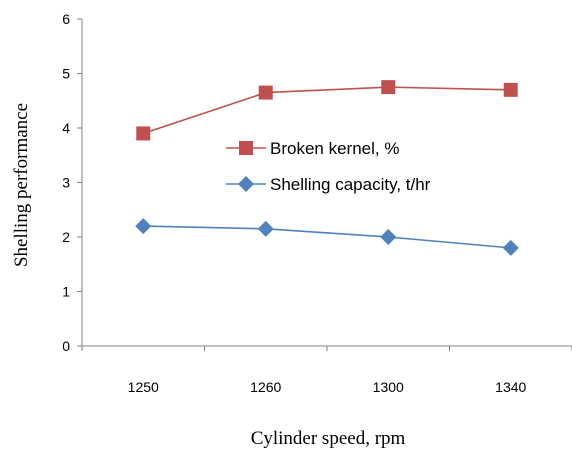 The height and width of the screenshot is (453, 572). What do you see at coordinates (21, 185) in the screenshot?
I see `y-axis-title: Shelling performance` at bounding box center [21, 185].